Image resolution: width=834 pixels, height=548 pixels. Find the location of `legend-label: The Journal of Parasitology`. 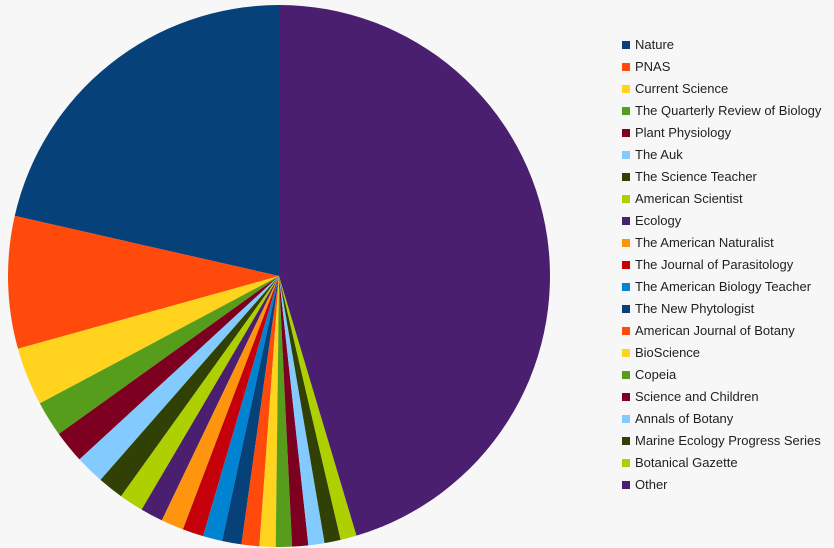

legend-label: The Journal of Parasitology is located at coordinates (714, 264).